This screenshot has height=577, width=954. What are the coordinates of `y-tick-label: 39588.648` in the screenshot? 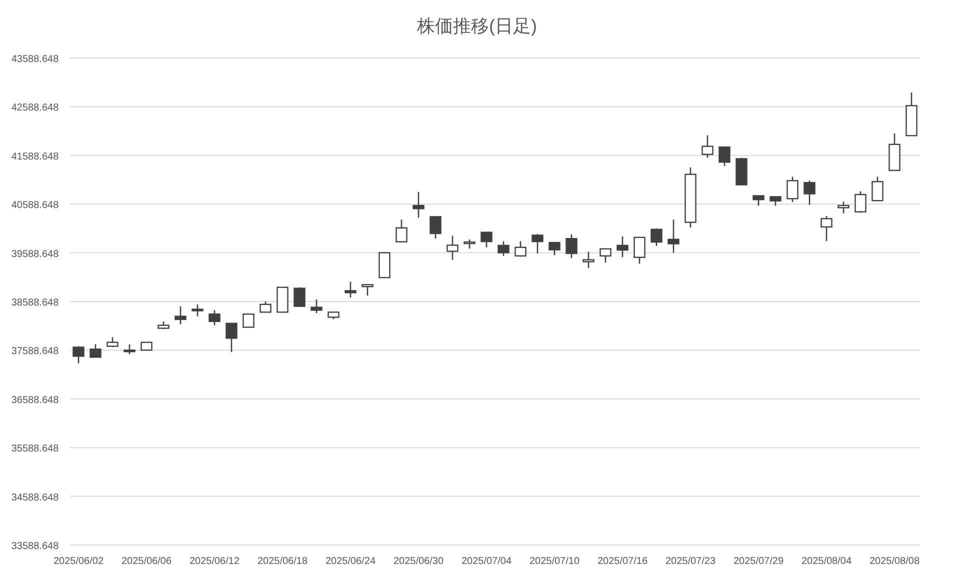 It's located at (35, 254).